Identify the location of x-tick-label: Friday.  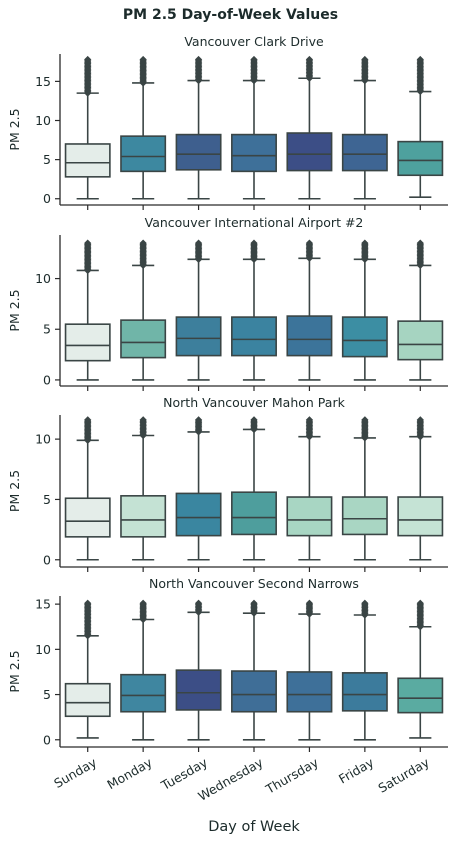
(356, 770).